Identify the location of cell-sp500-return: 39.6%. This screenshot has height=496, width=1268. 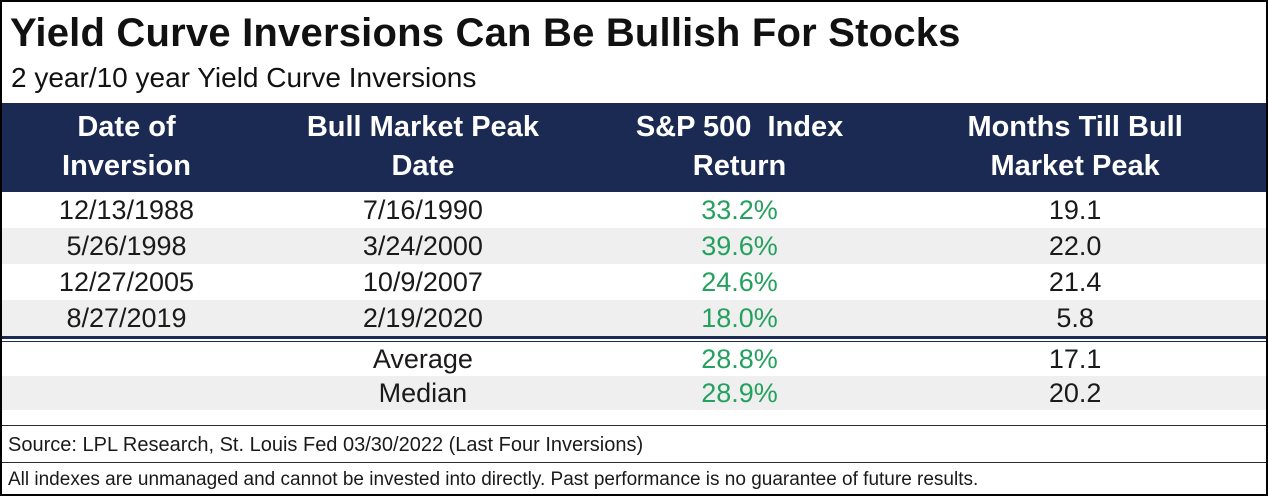
(739, 246).